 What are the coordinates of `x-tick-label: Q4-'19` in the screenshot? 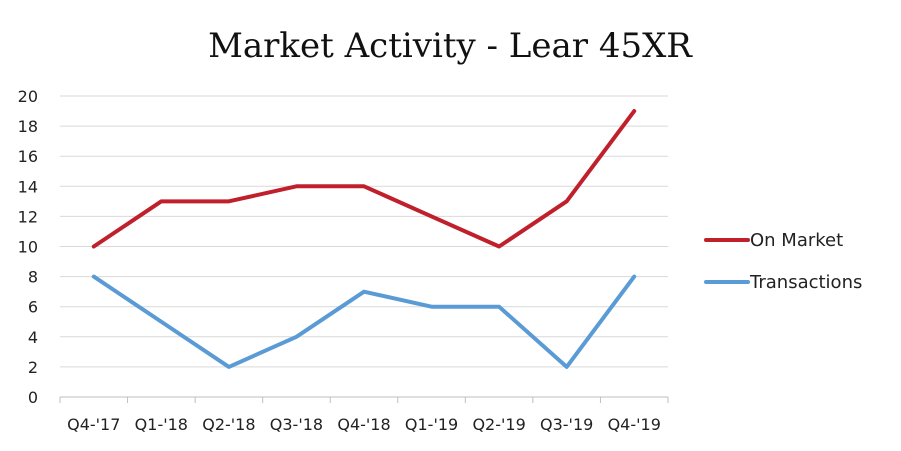 It's located at (634, 424).